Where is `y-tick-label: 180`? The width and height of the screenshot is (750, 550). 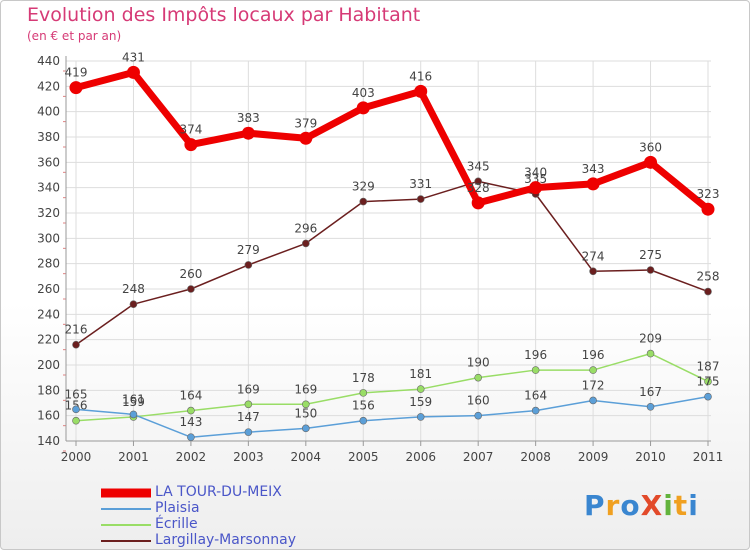
y-tick-label: 180 is located at coordinates (48, 390).